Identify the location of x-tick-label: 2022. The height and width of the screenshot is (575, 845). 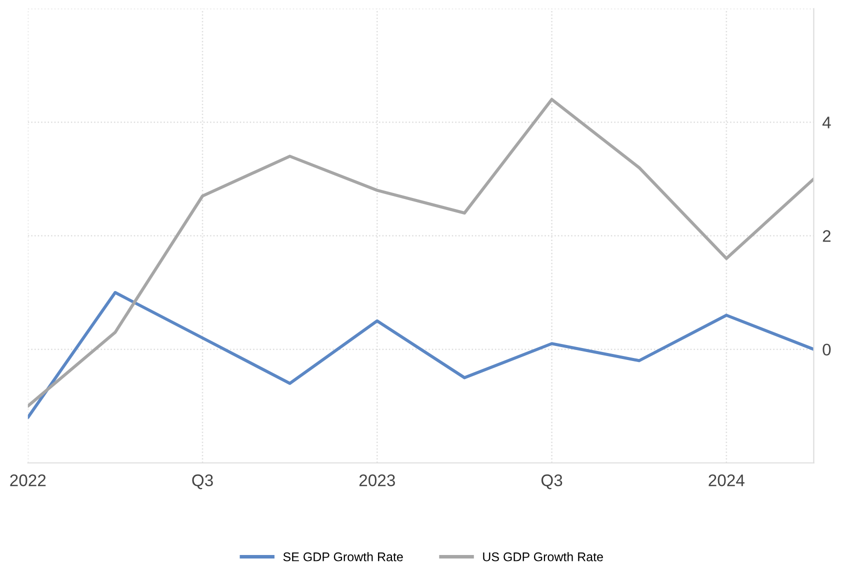
(28, 480).